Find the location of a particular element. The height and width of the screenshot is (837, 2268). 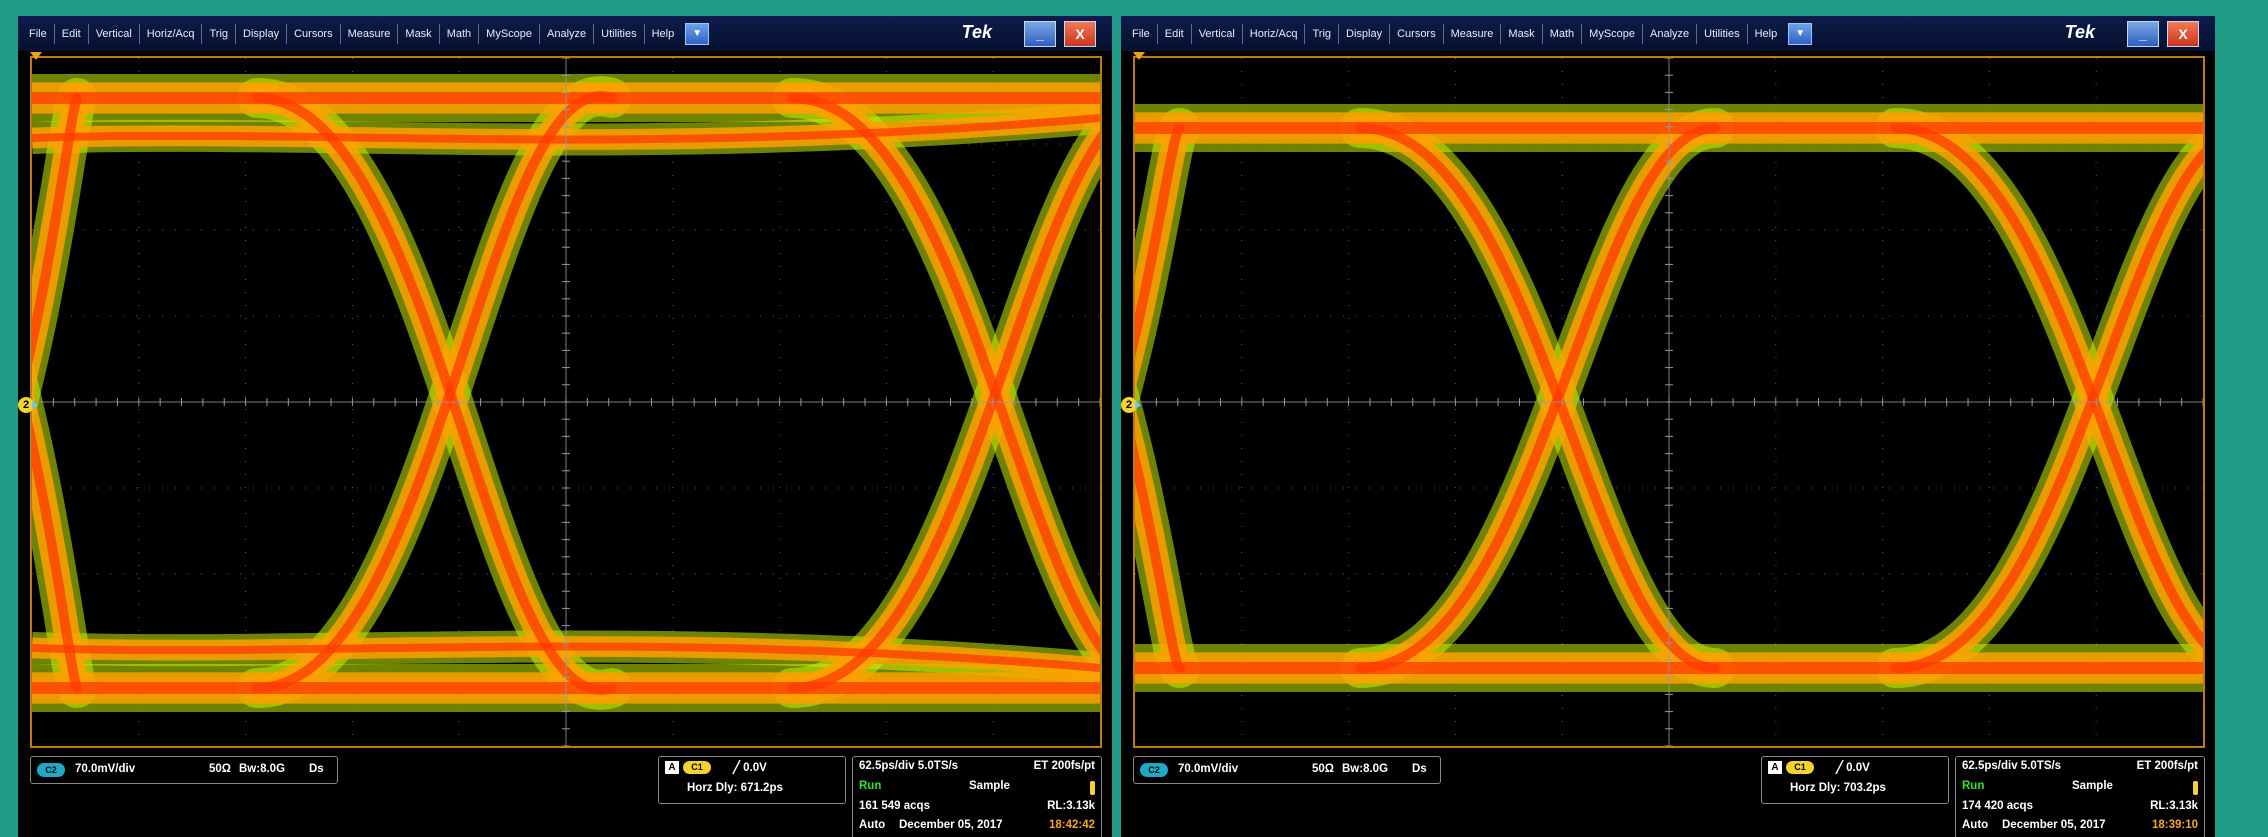

date: December 05, 2017 is located at coordinates (951, 825).